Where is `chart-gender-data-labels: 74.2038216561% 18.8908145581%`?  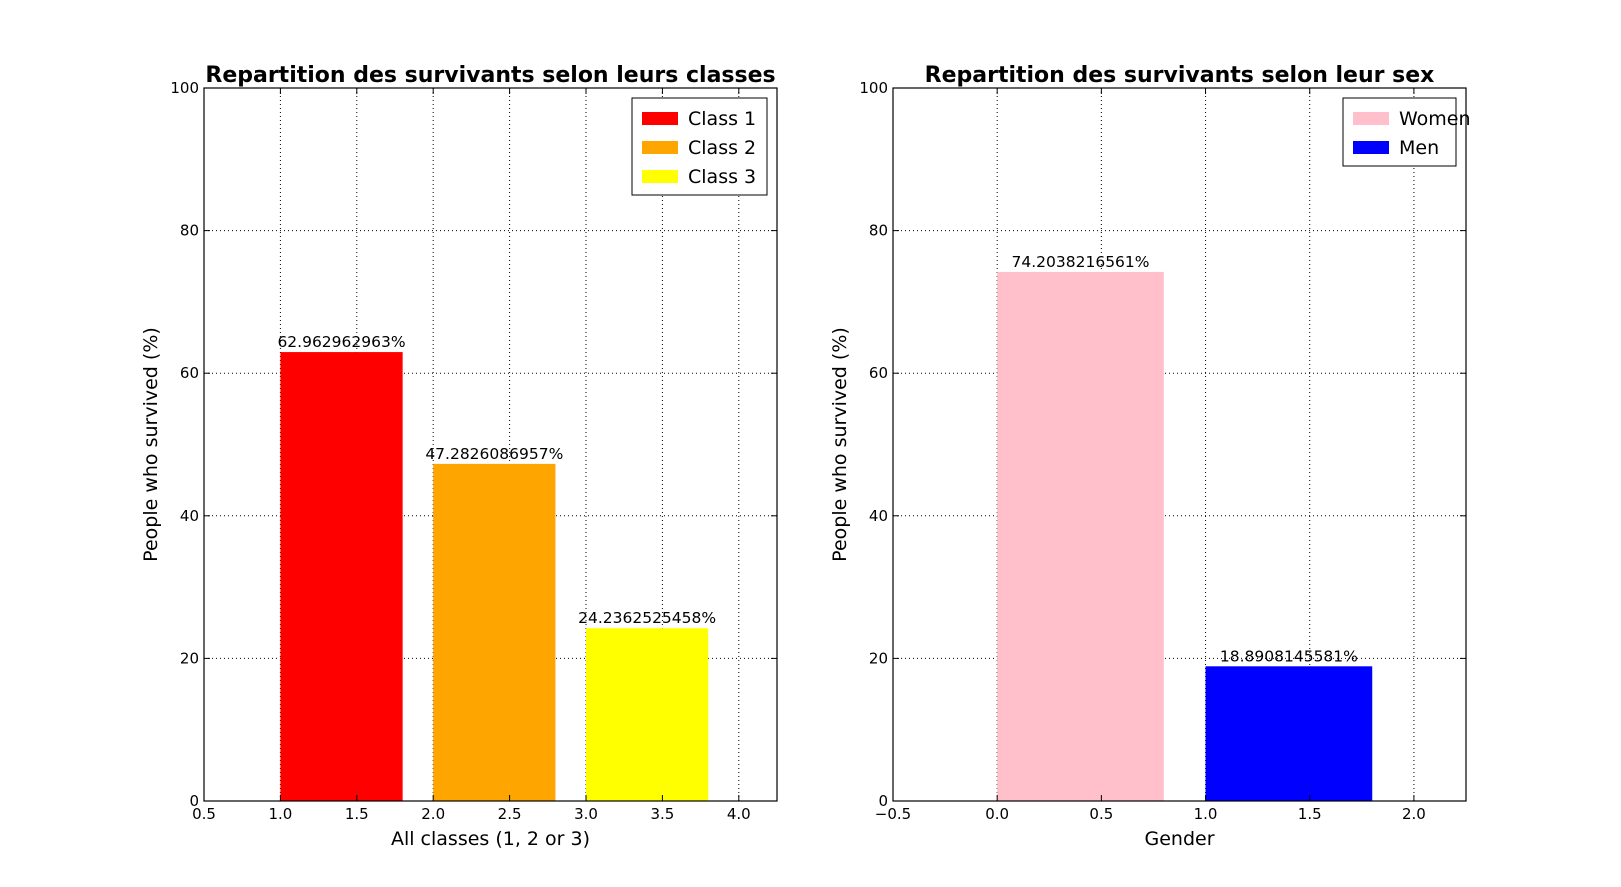
chart-gender-data-labels: 74.2038216561% 18.8908145581% is located at coordinates (1185, 459).